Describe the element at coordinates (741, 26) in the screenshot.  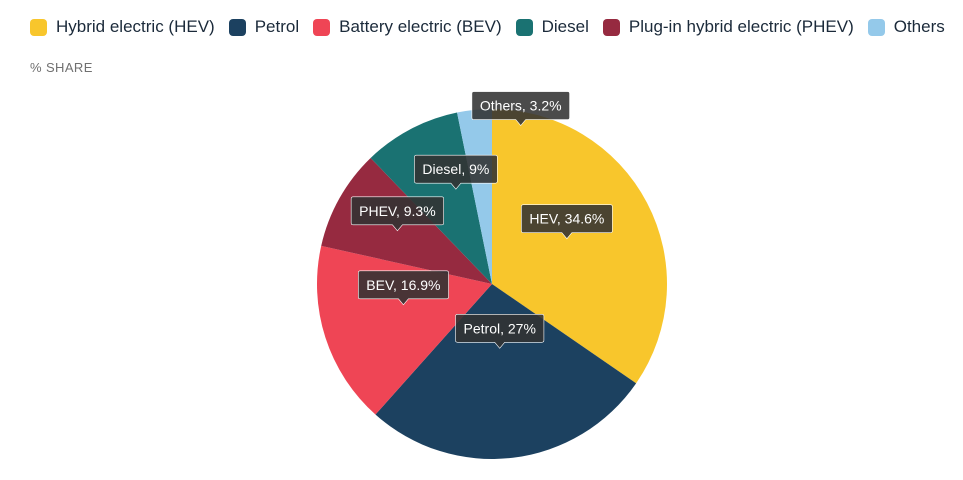
I see `legend-label-phev: Plug-in hybrid electric (PHEV)` at that location.